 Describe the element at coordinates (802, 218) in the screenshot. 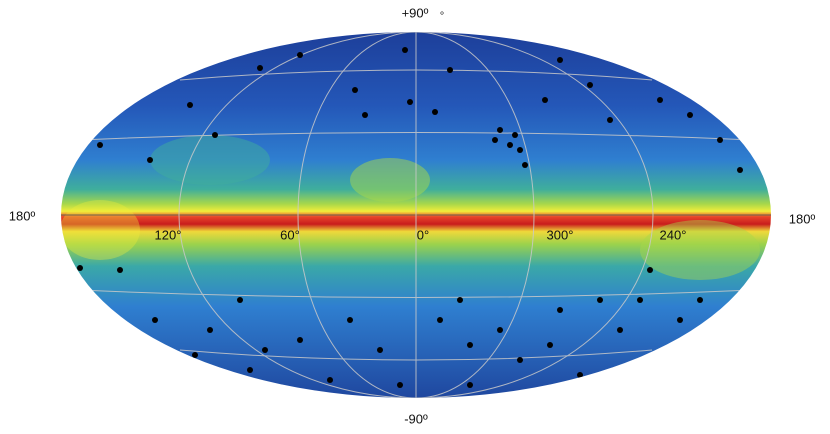

I see `right-edge-label: 180º` at that location.